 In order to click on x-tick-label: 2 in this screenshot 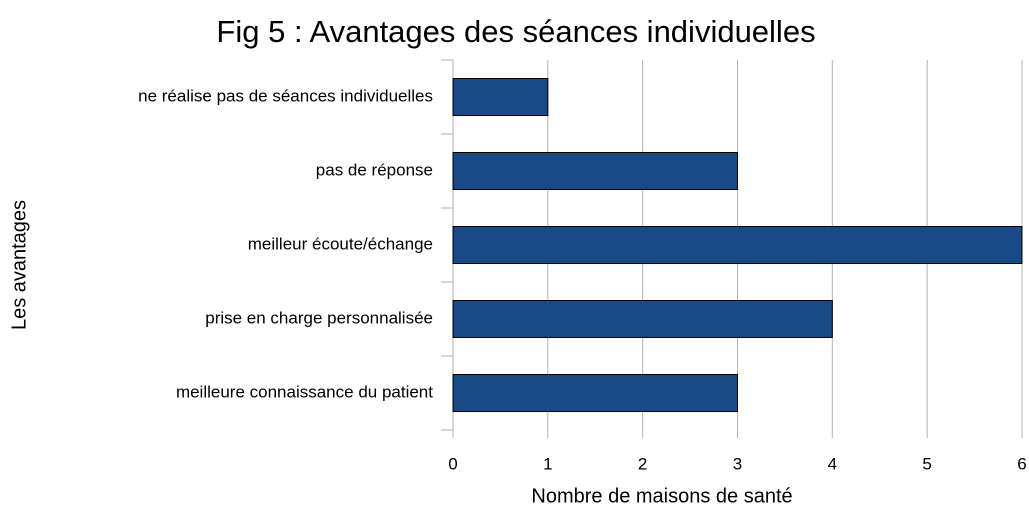, I will do `click(642, 463)`.